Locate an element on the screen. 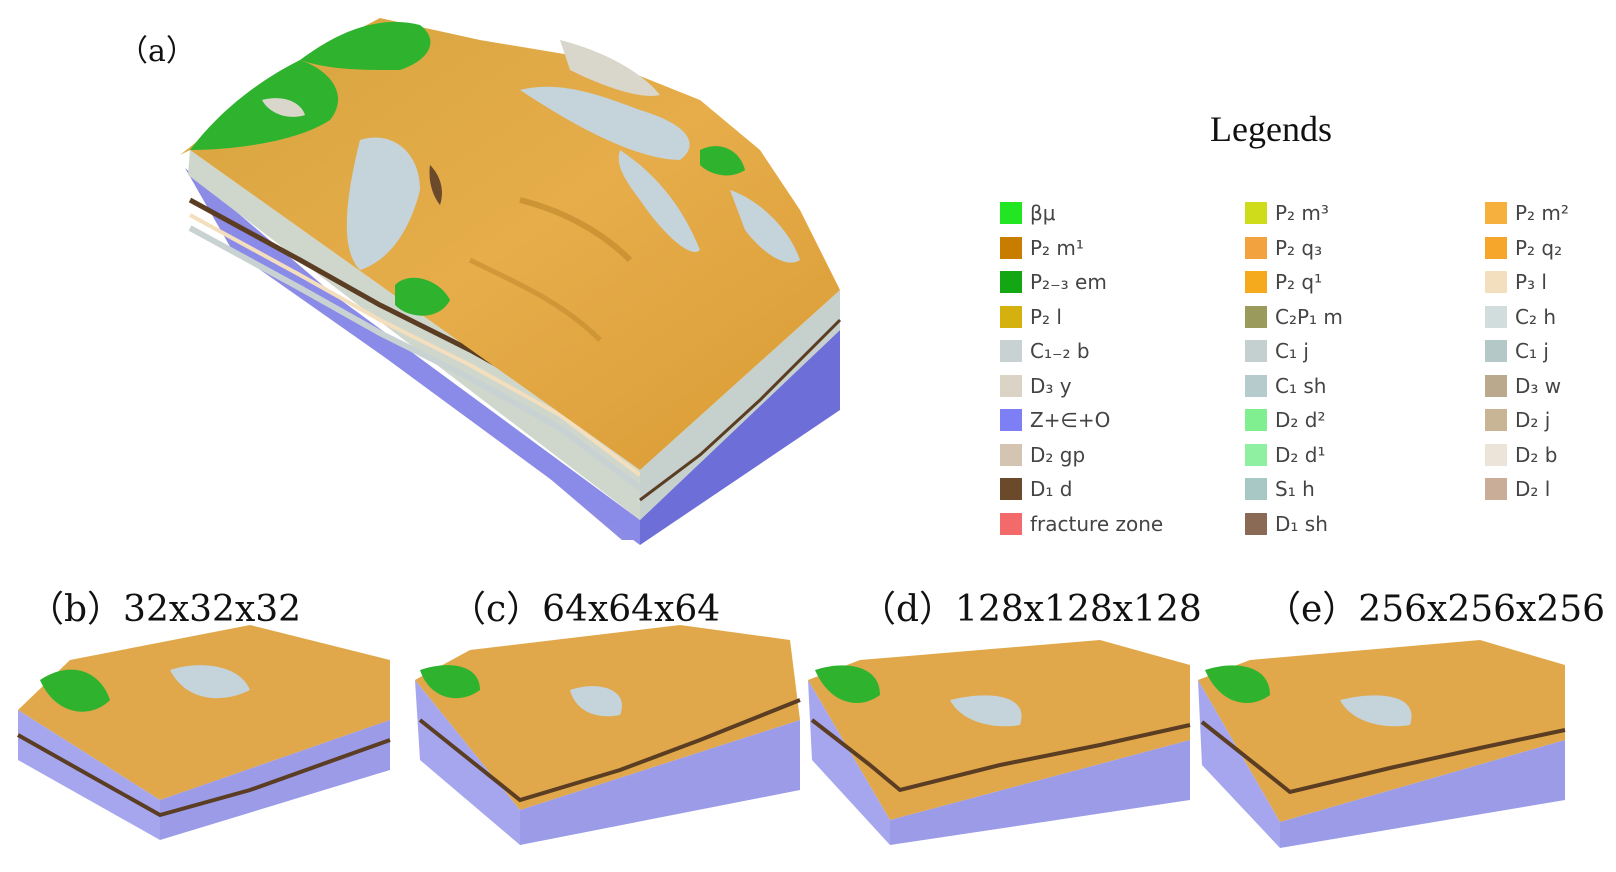 This screenshot has height=872, width=1616. legend-item: D₁ sh is located at coordinates (1340, 524).